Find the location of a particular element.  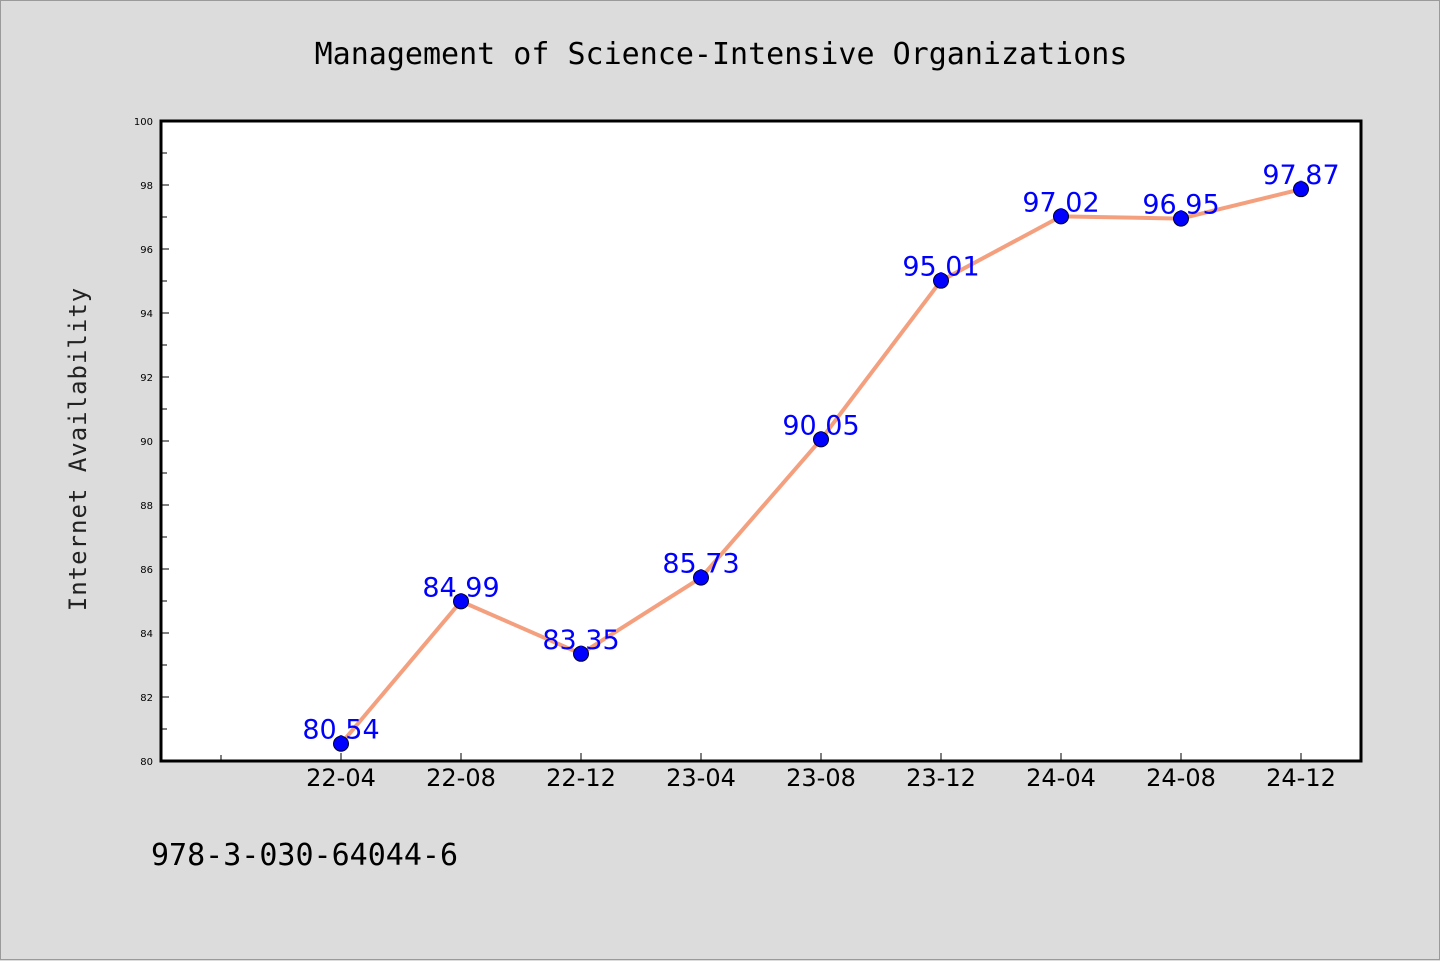

y-tick-label: 98 is located at coordinates (146, 186).